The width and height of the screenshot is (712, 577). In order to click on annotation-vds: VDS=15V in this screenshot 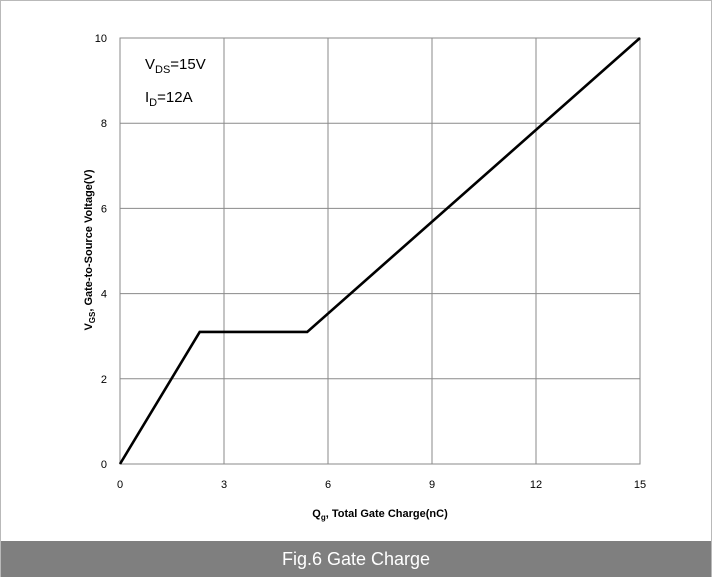, I will do `click(175, 66)`.